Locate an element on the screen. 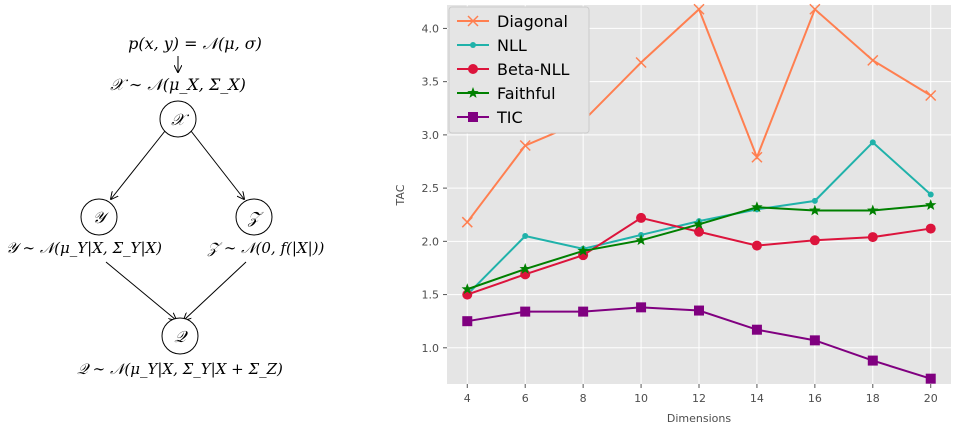  y-tick-label: 1.0 is located at coordinates (431, 348).